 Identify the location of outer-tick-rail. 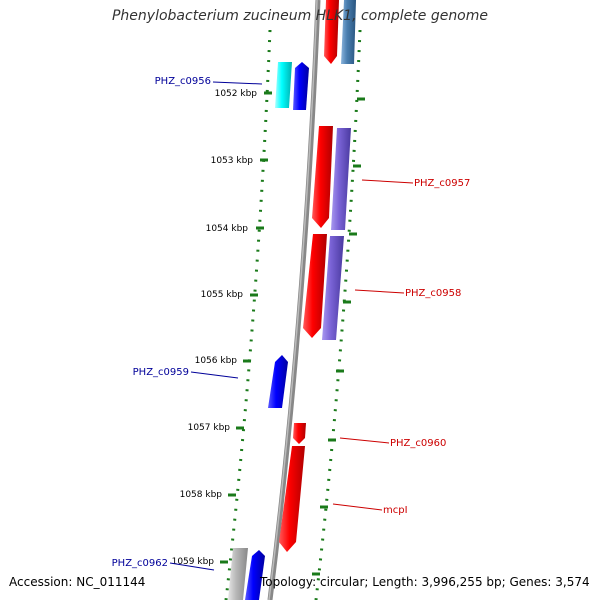
(338, 314).